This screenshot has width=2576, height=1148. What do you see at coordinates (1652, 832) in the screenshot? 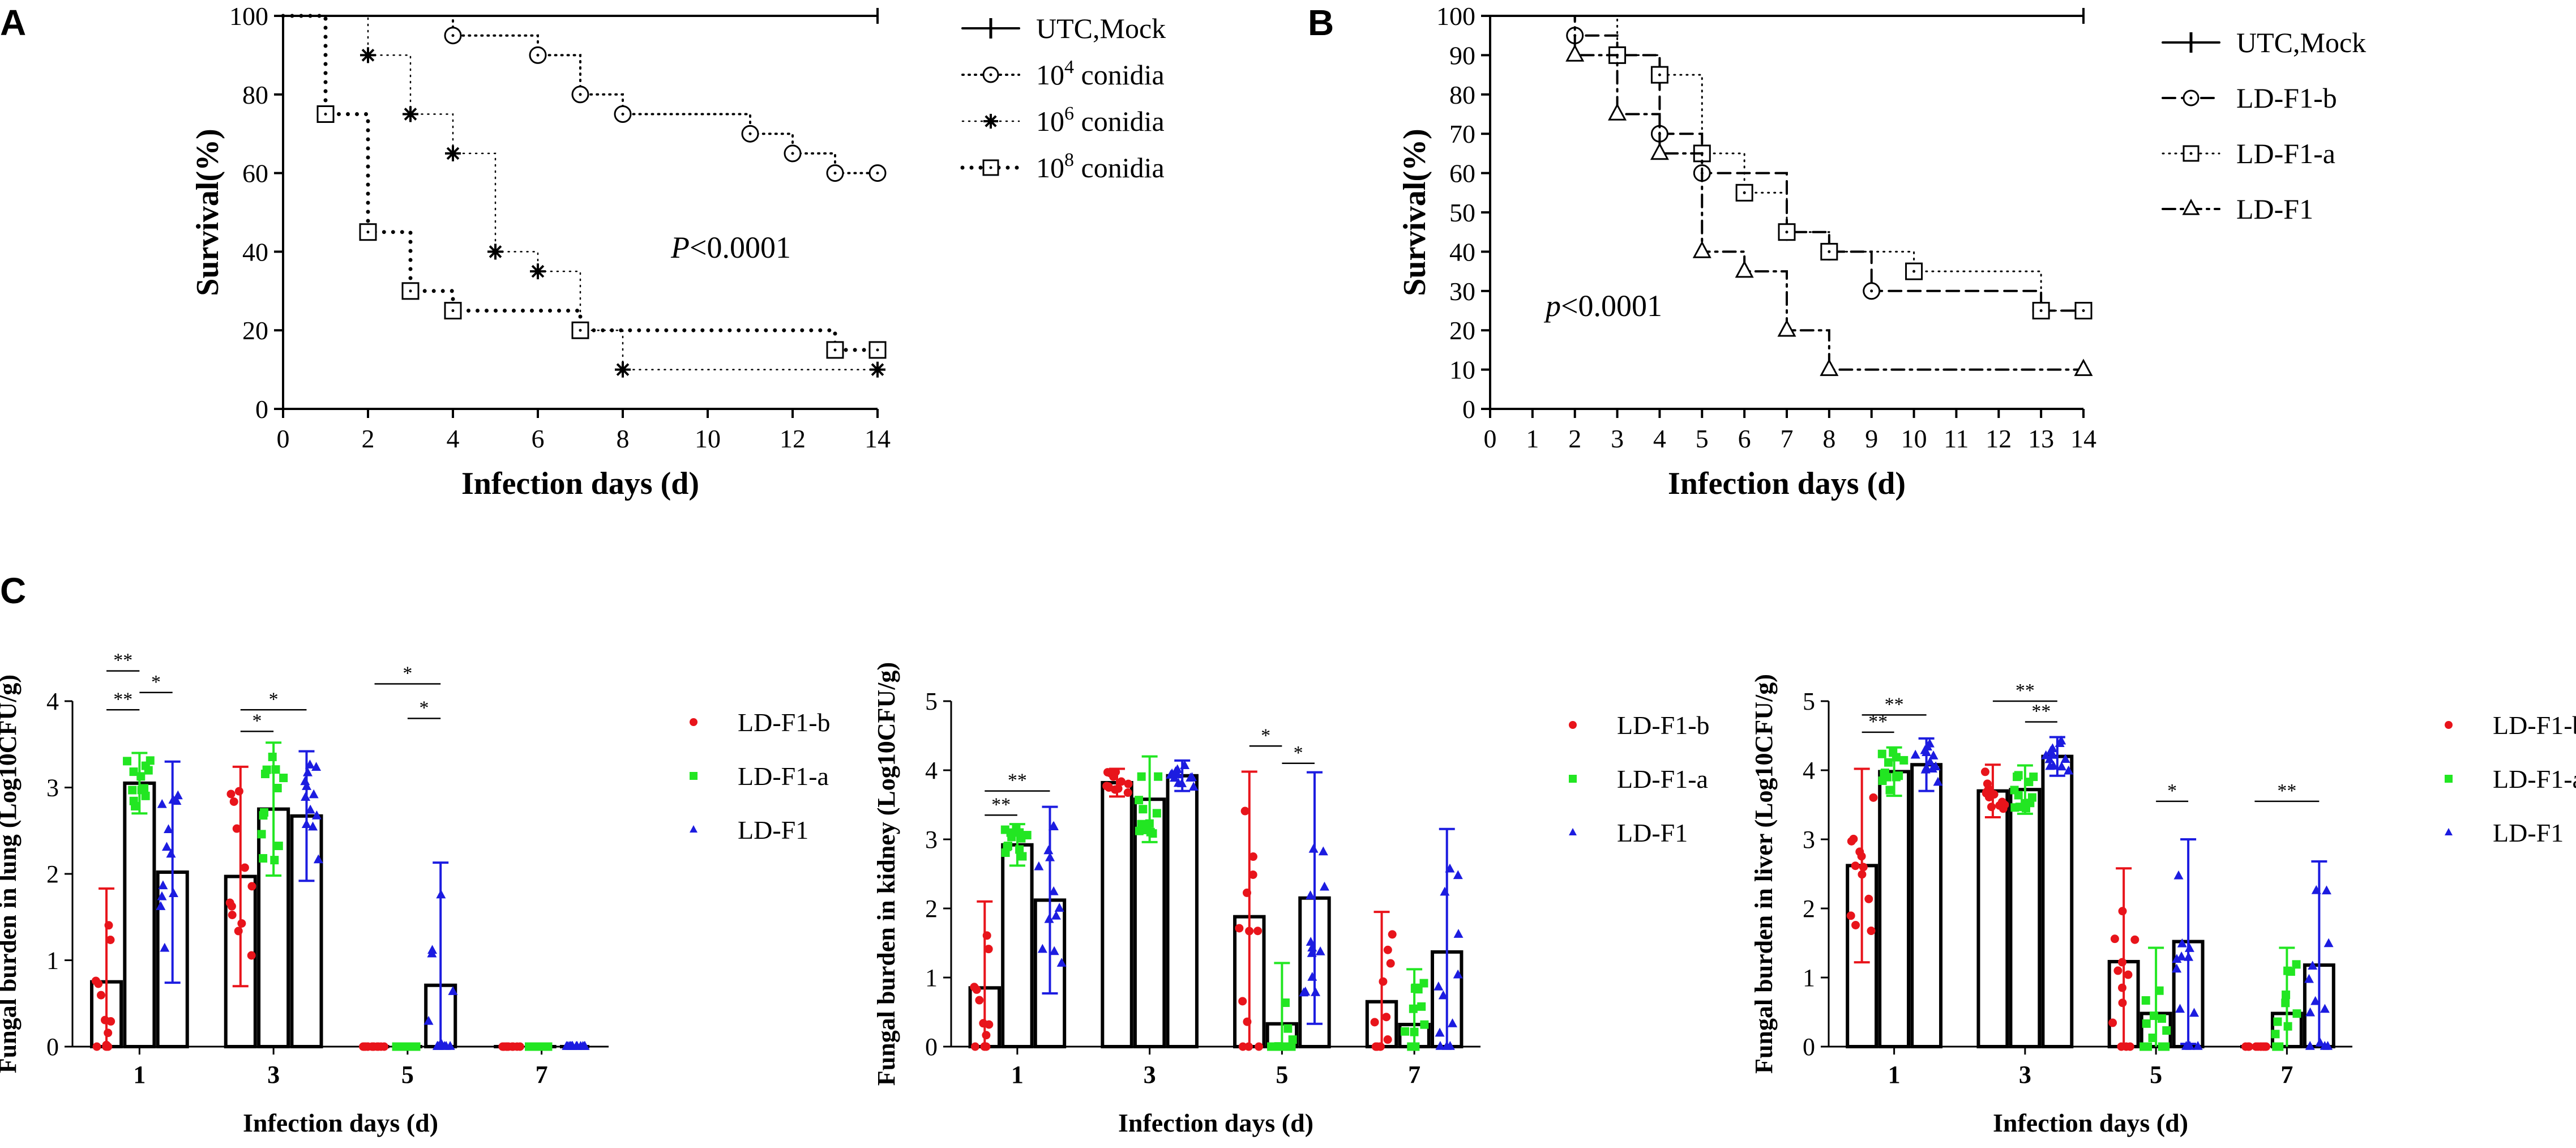
I see `legend-label-2: LD-F1` at bounding box center [1652, 832].